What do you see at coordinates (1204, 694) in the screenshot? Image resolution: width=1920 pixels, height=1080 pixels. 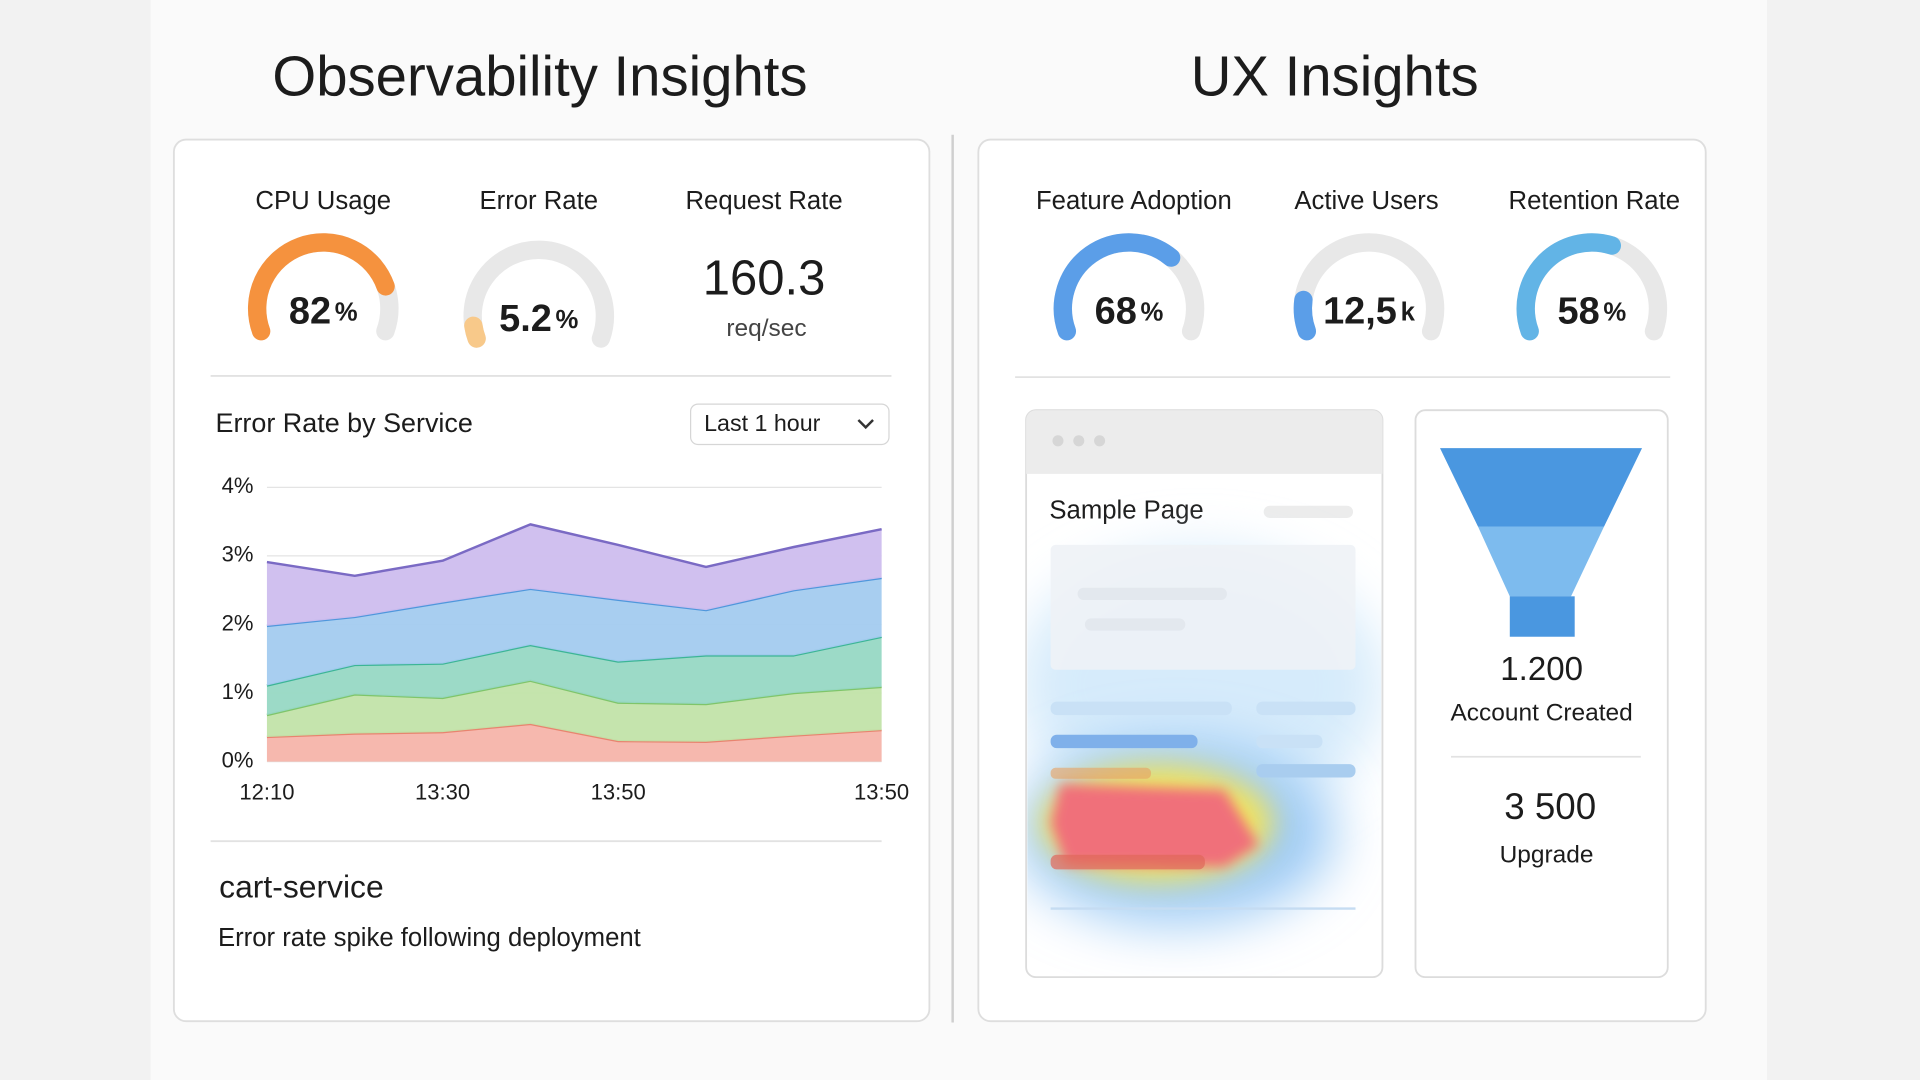 I see `heatmap-card: Sample Page` at bounding box center [1204, 694].